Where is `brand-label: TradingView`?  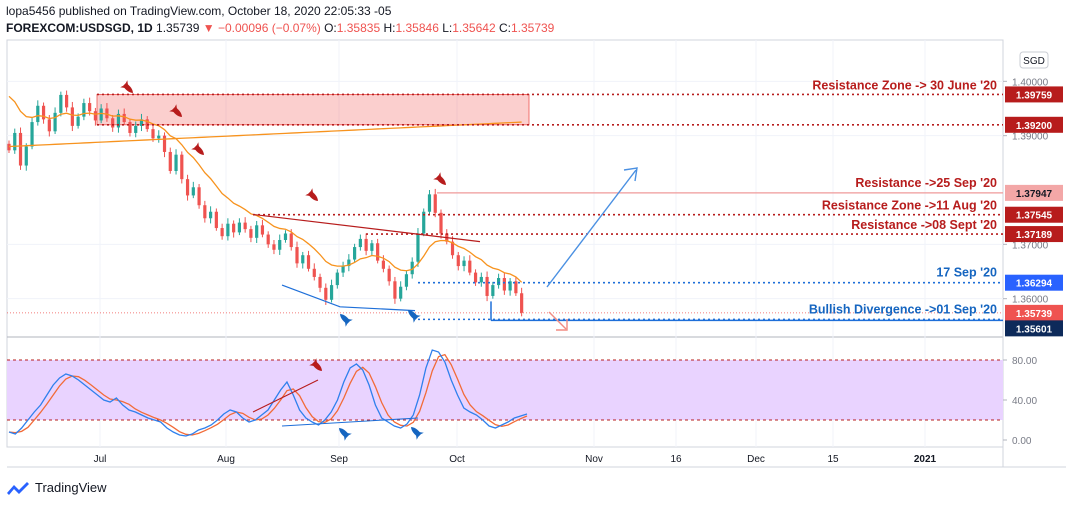 brand-label: TradingView is located at coordinates (71, 487).